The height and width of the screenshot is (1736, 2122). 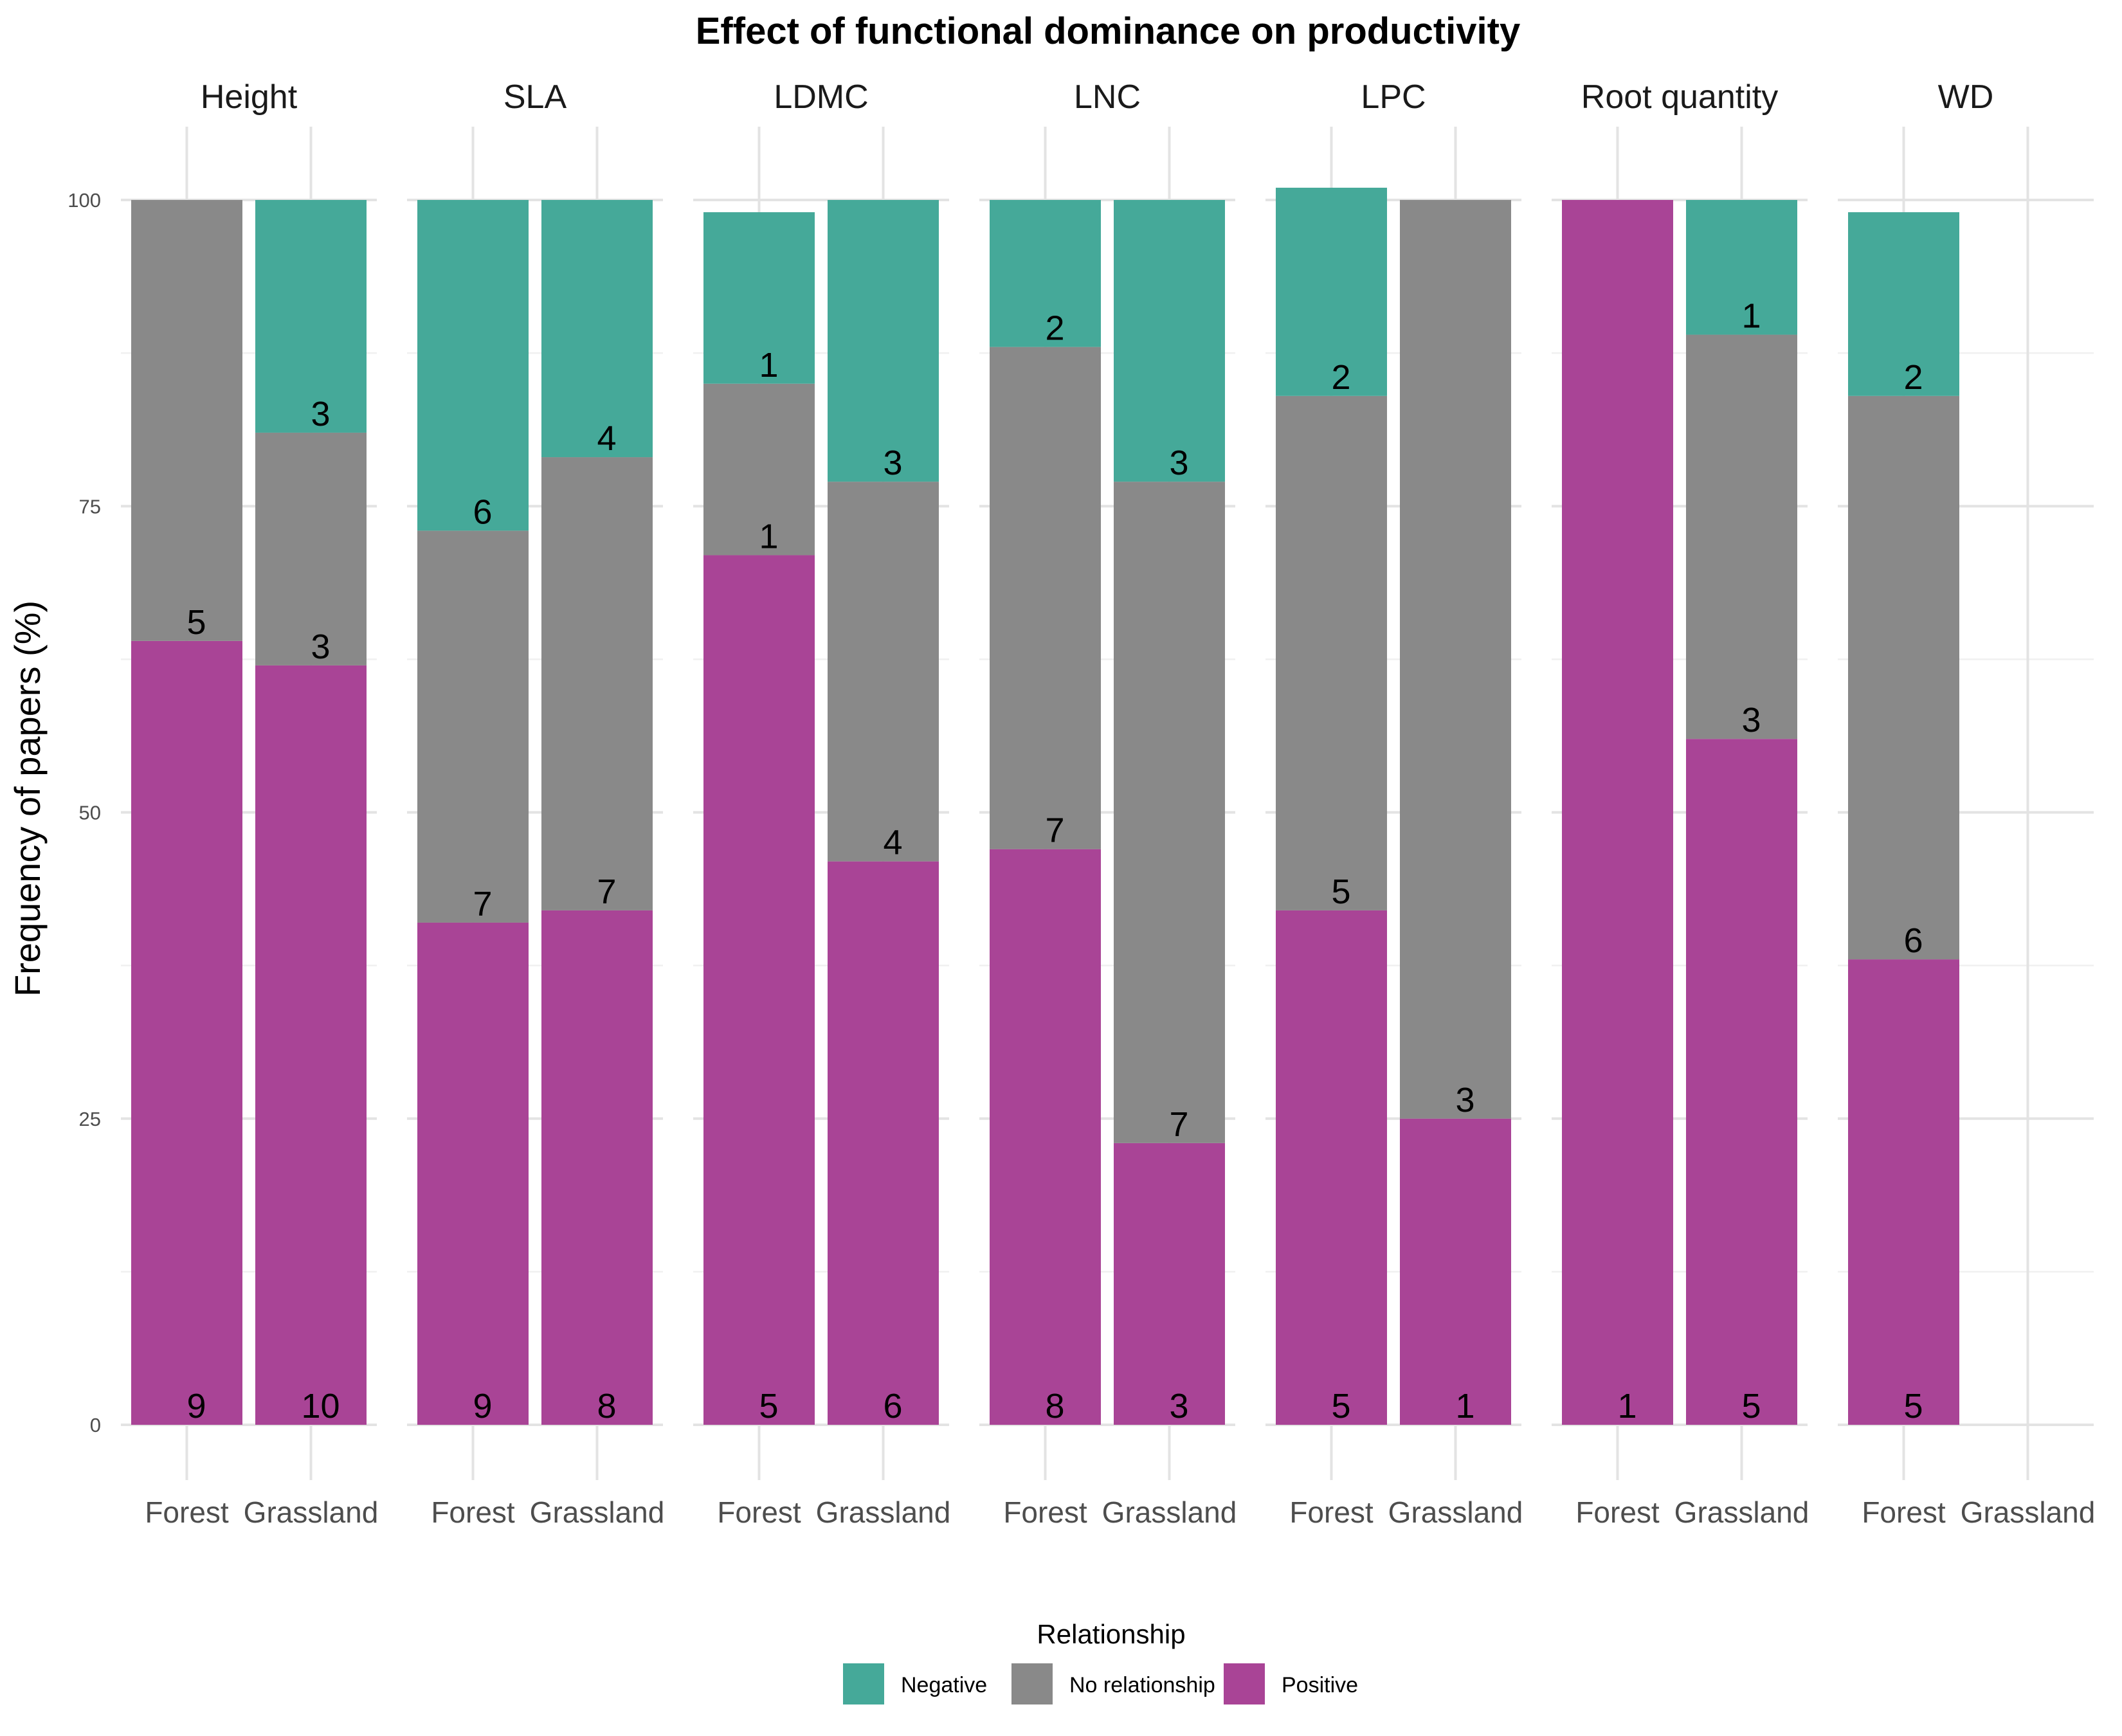 I want to click on bar-segment-lnc-grassland-positive, so click(x=1169, y=1284).